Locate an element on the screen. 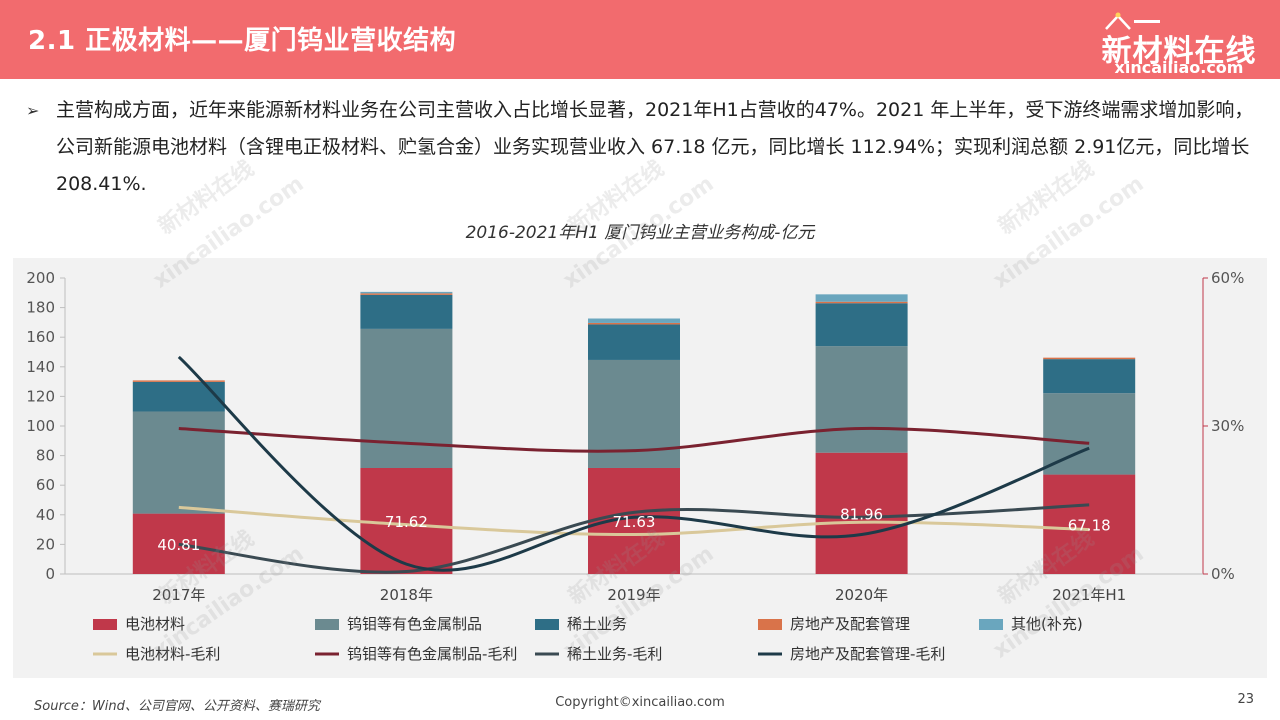  left-axis-tick-label: 180 is located at coordinates (40, 308).